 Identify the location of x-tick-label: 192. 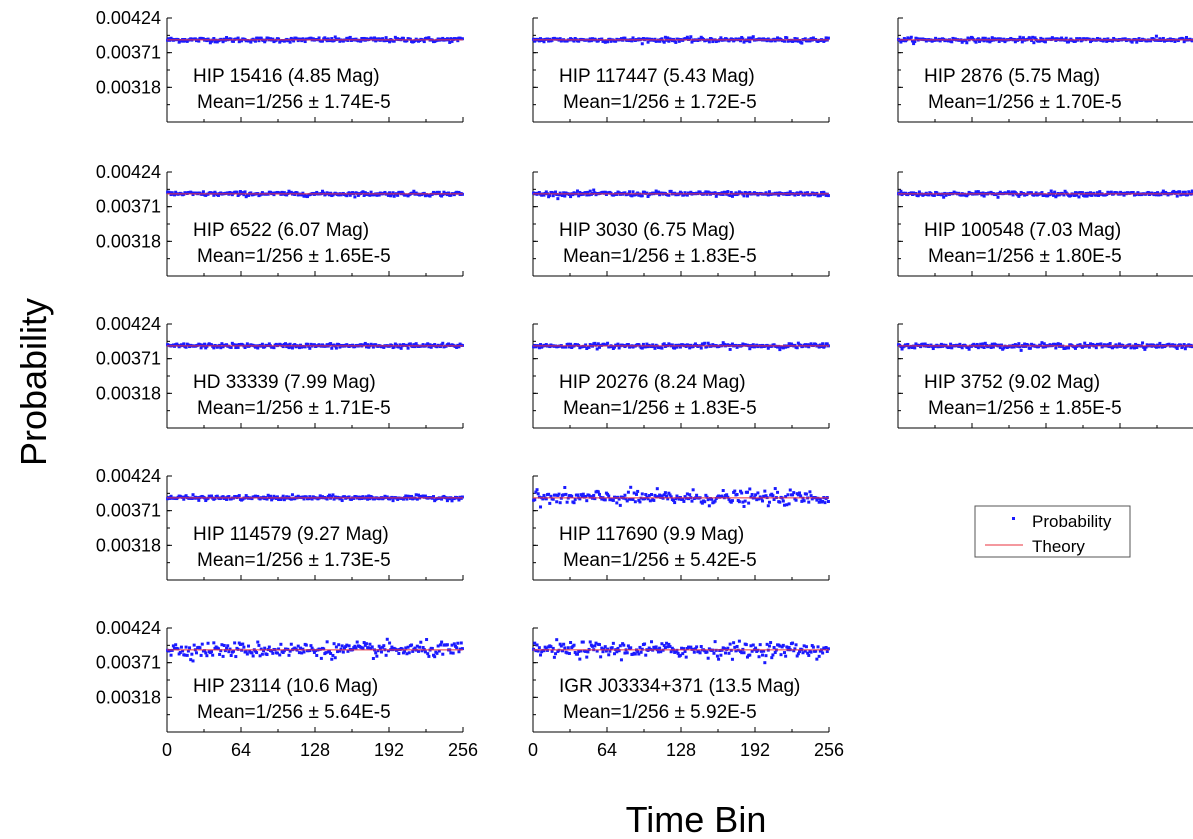
(389, 750).